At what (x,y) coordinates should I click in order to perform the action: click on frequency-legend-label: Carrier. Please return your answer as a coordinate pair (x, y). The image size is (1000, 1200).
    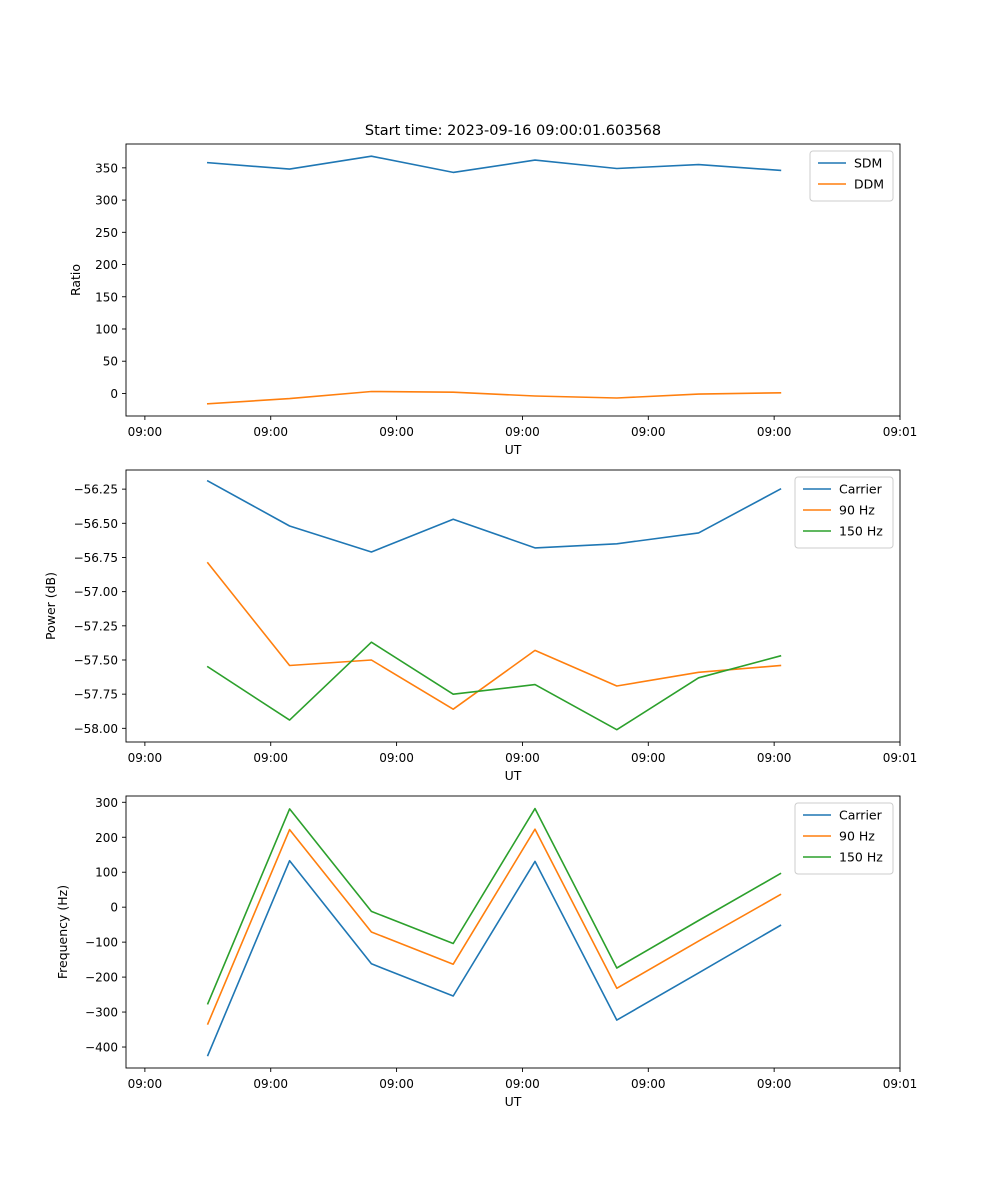
    Looking at the image, I should click on (861, 815).